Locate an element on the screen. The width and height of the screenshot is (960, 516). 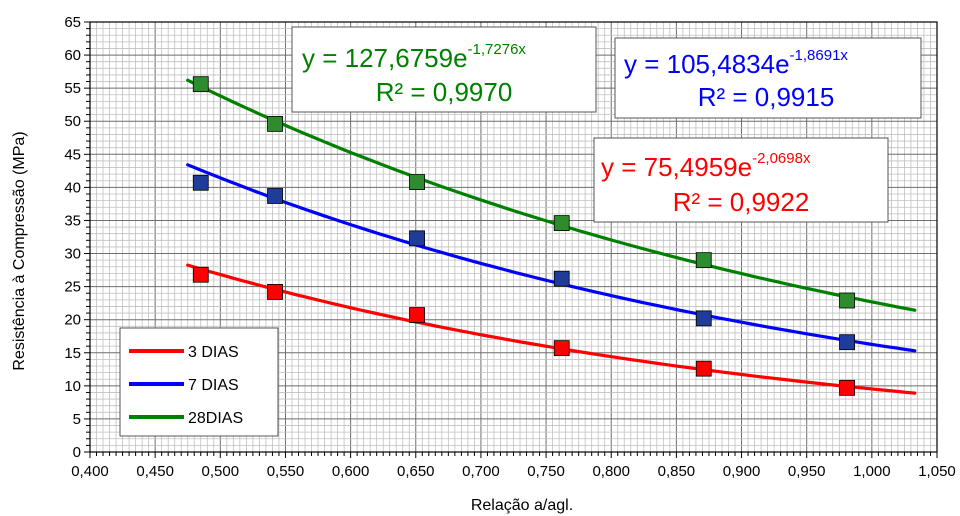
x-tick-label: 0,500 is located at coordinates (221, 471).